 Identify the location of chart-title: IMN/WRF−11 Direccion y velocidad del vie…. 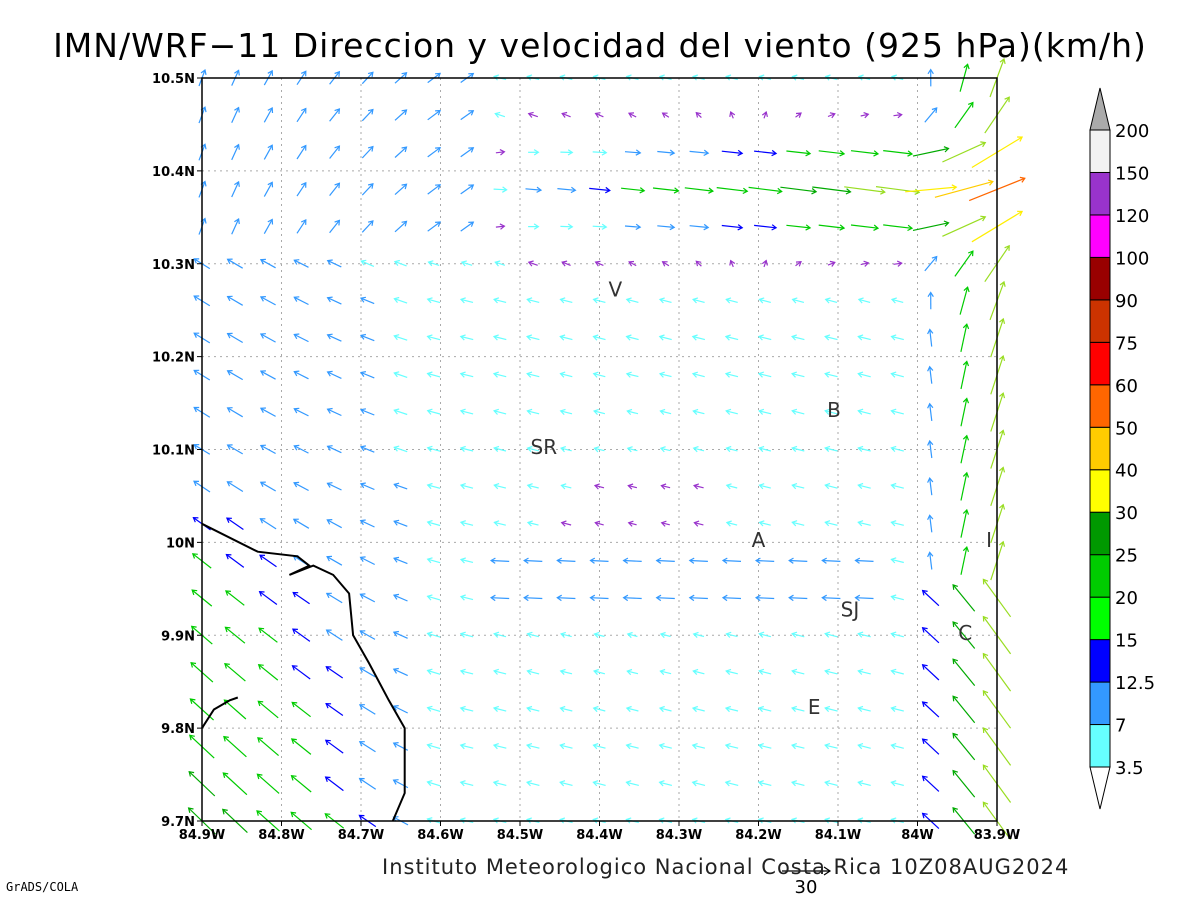
(600, 45).